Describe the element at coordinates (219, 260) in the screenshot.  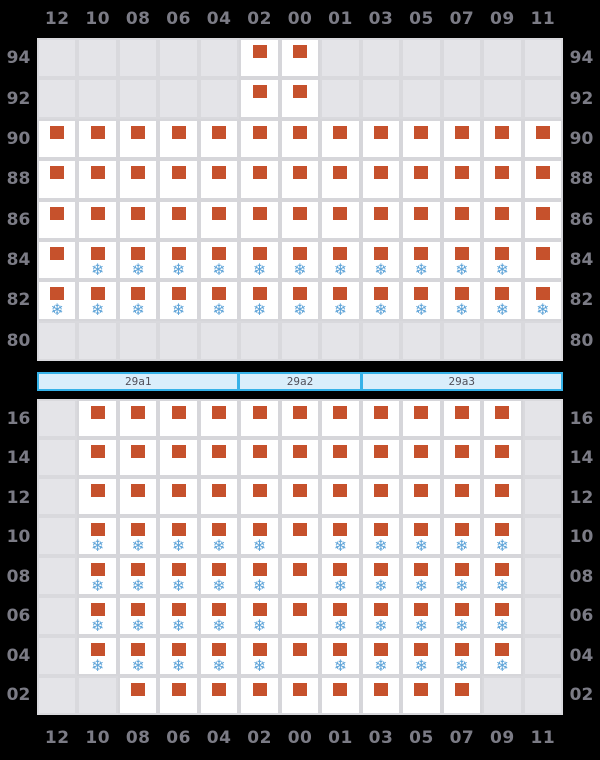
I see `bay-cell-84-04: ❄` at that location.